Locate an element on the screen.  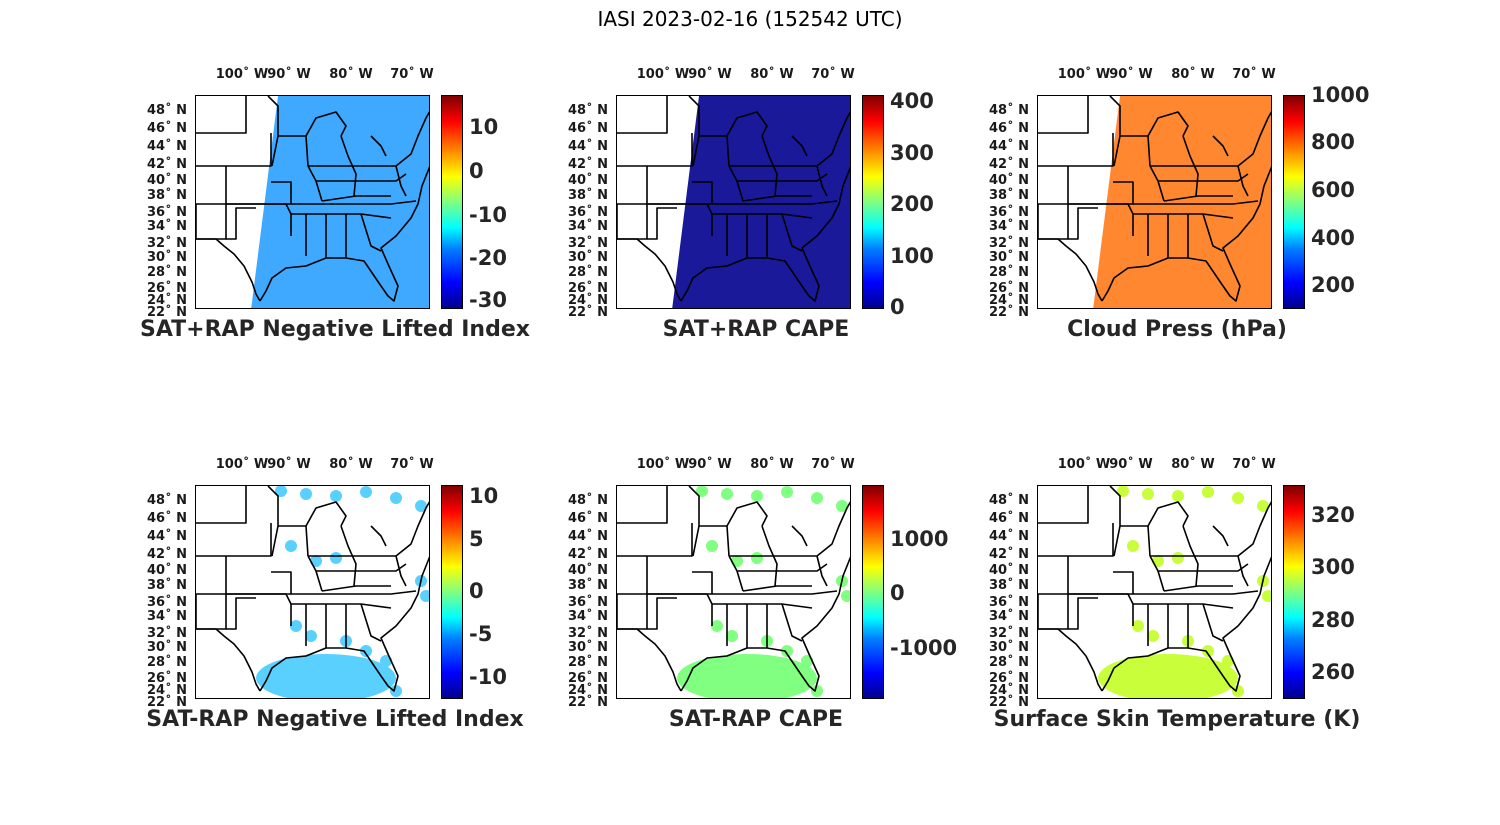
colorbar-tick-label: 280 is located at coordinates (1333, 619).